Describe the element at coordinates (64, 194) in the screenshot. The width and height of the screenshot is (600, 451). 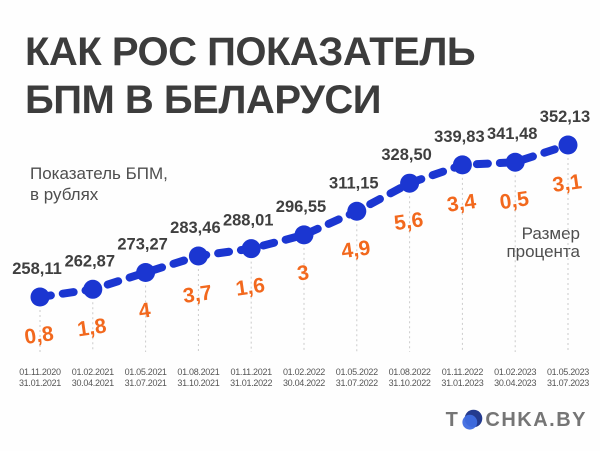
I see `rubles-series-label-line2: в рублях` at that location.